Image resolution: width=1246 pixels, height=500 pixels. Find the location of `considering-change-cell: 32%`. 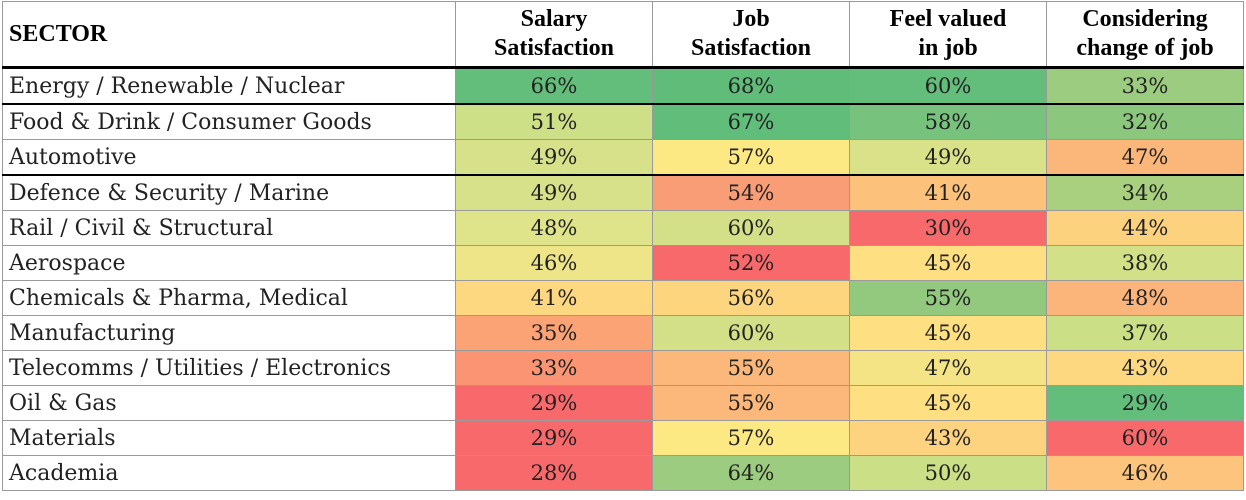

considering-change-cell: 32% is located at coordinates (1145, 121).